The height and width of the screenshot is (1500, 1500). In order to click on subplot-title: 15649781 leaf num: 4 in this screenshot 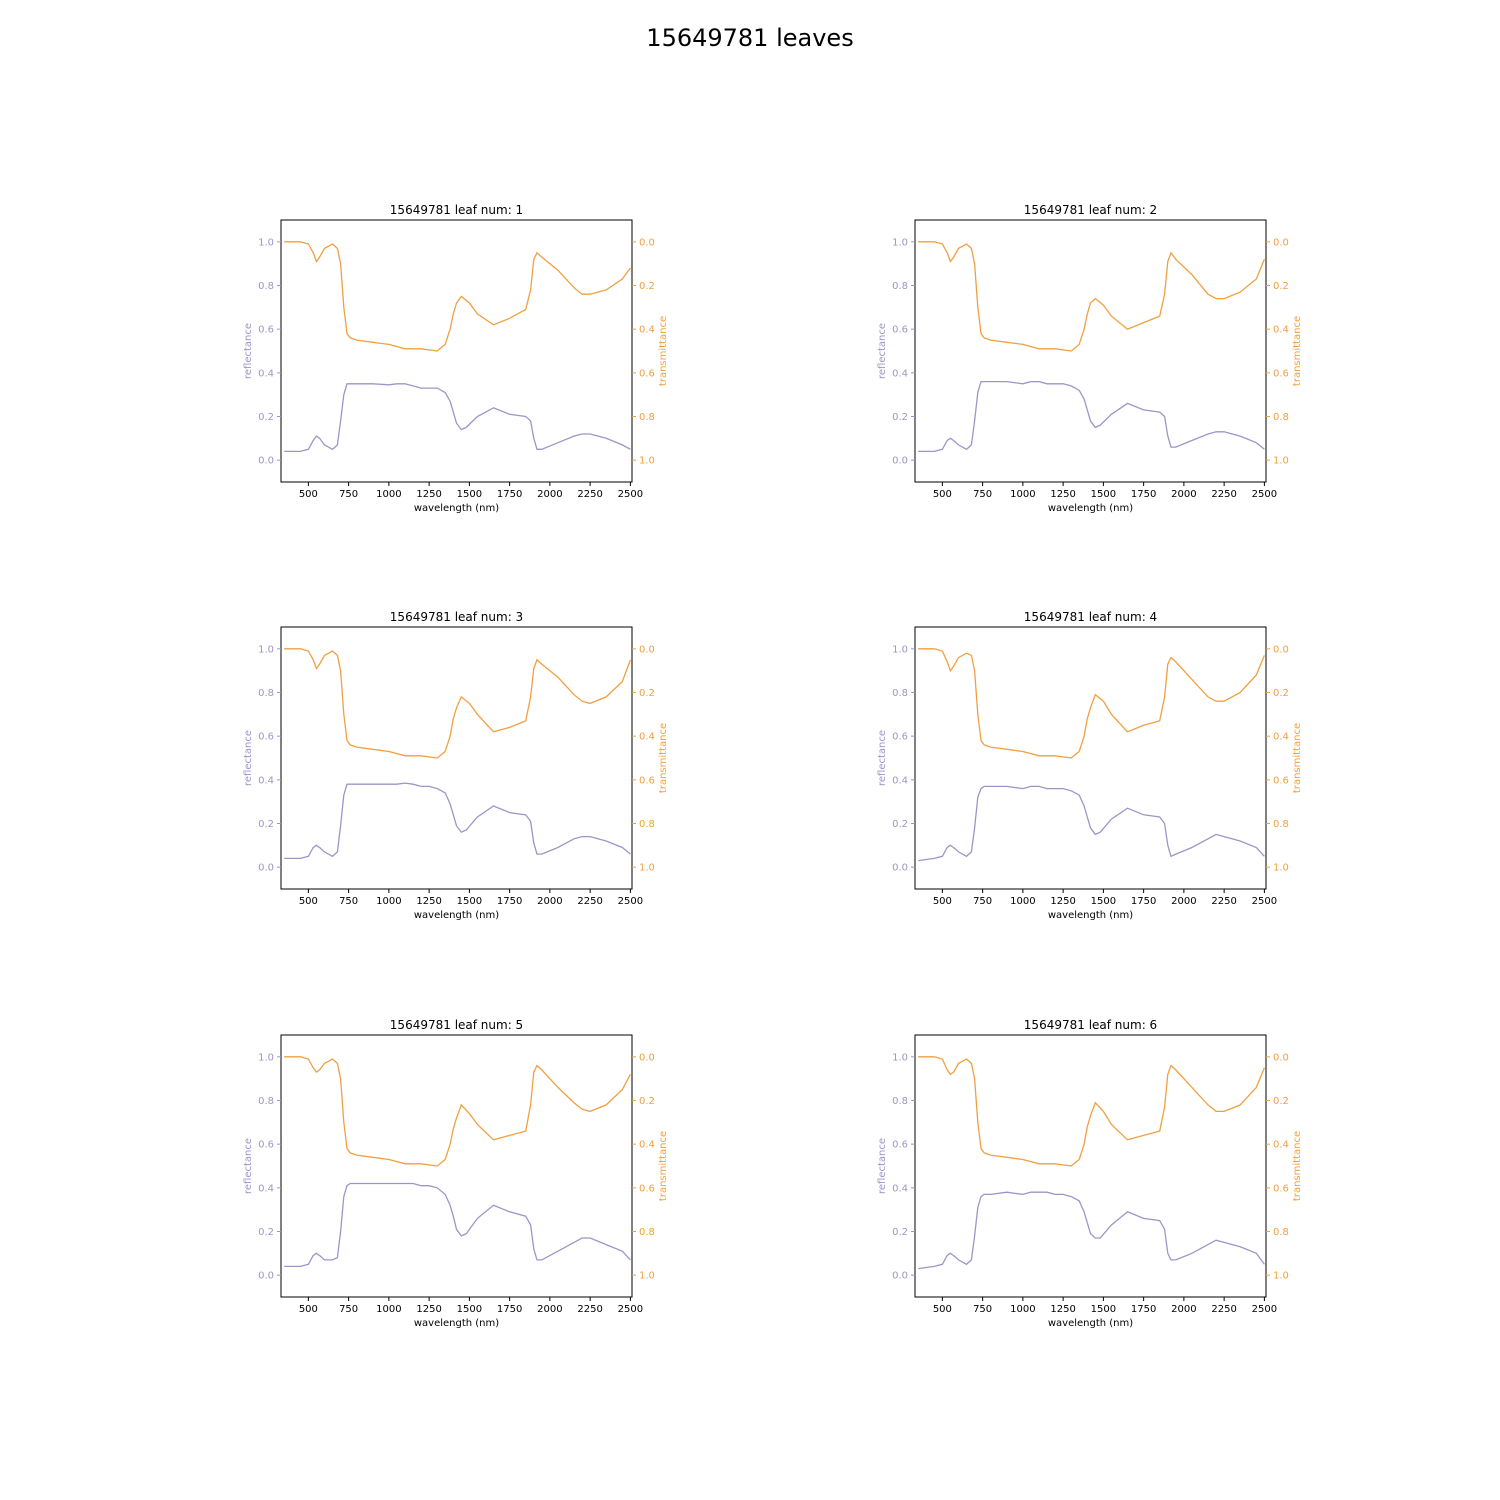, I will do `click(1090, 617)`.